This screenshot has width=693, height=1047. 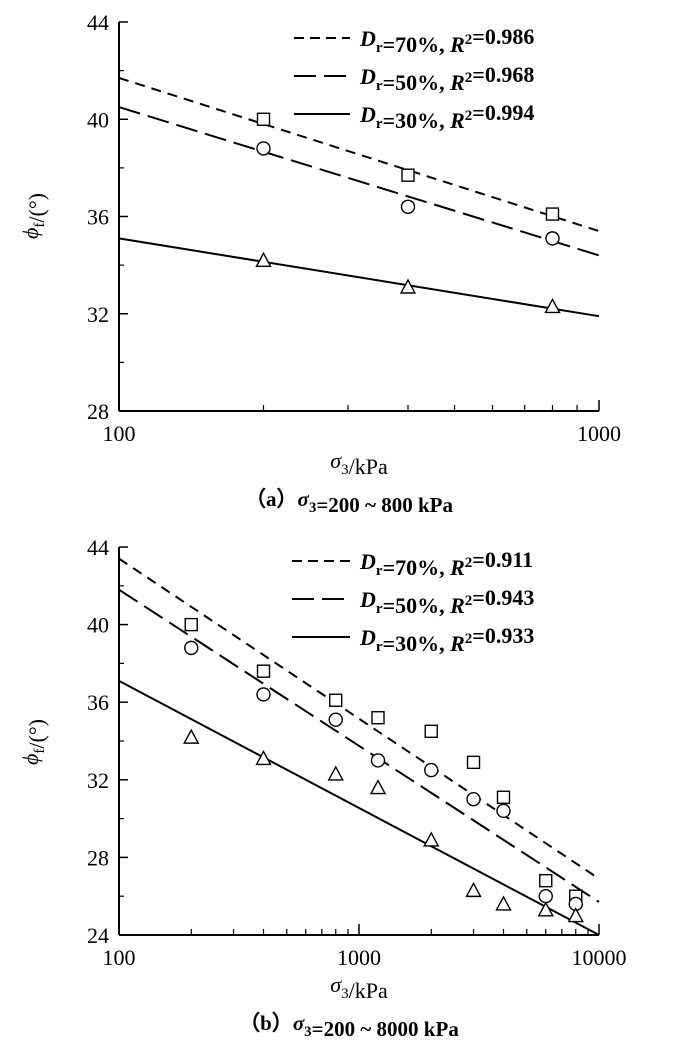 I want to click on panel-caption: （a）σ3=200 ~ 800 kPa, so click(x=349, y=502).